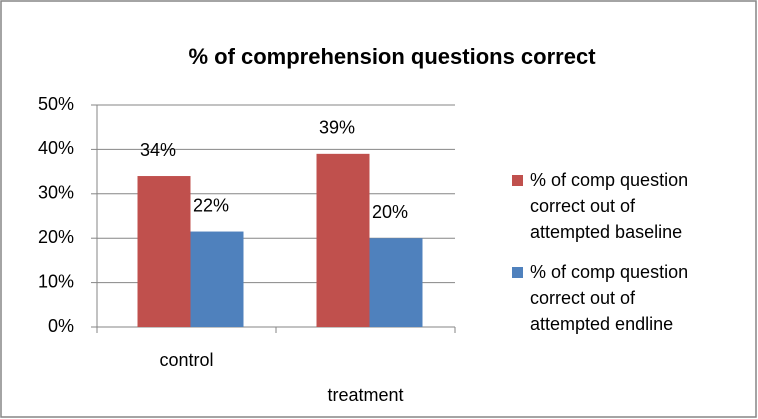 The image size is (758, 419). Describe the element at coordinates (392, 56) in the screenshot. I see `chart-title: % of comprehension questions correct` at that location.